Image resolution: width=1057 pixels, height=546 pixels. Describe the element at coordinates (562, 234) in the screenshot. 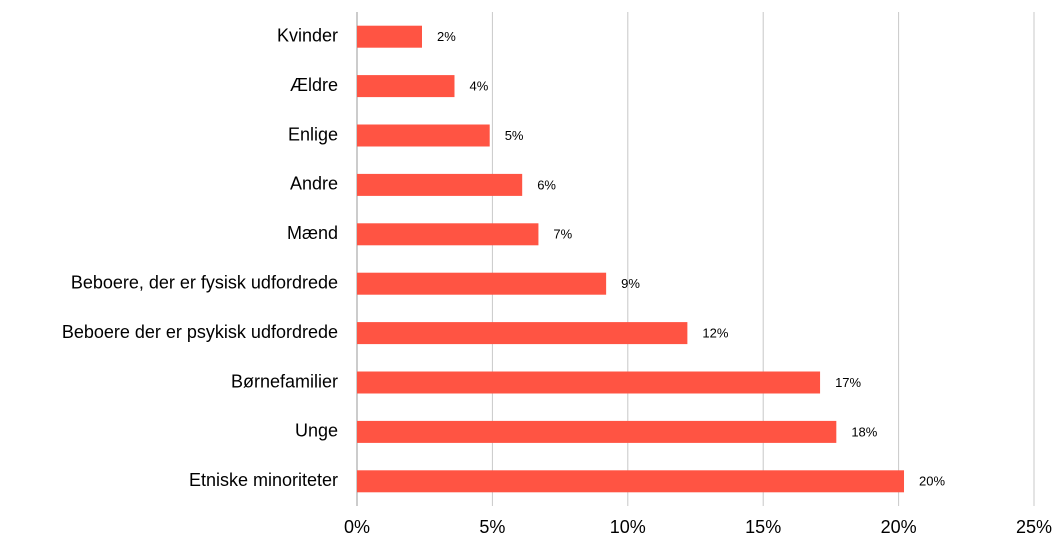

I see `value-label: 7%` at that location.